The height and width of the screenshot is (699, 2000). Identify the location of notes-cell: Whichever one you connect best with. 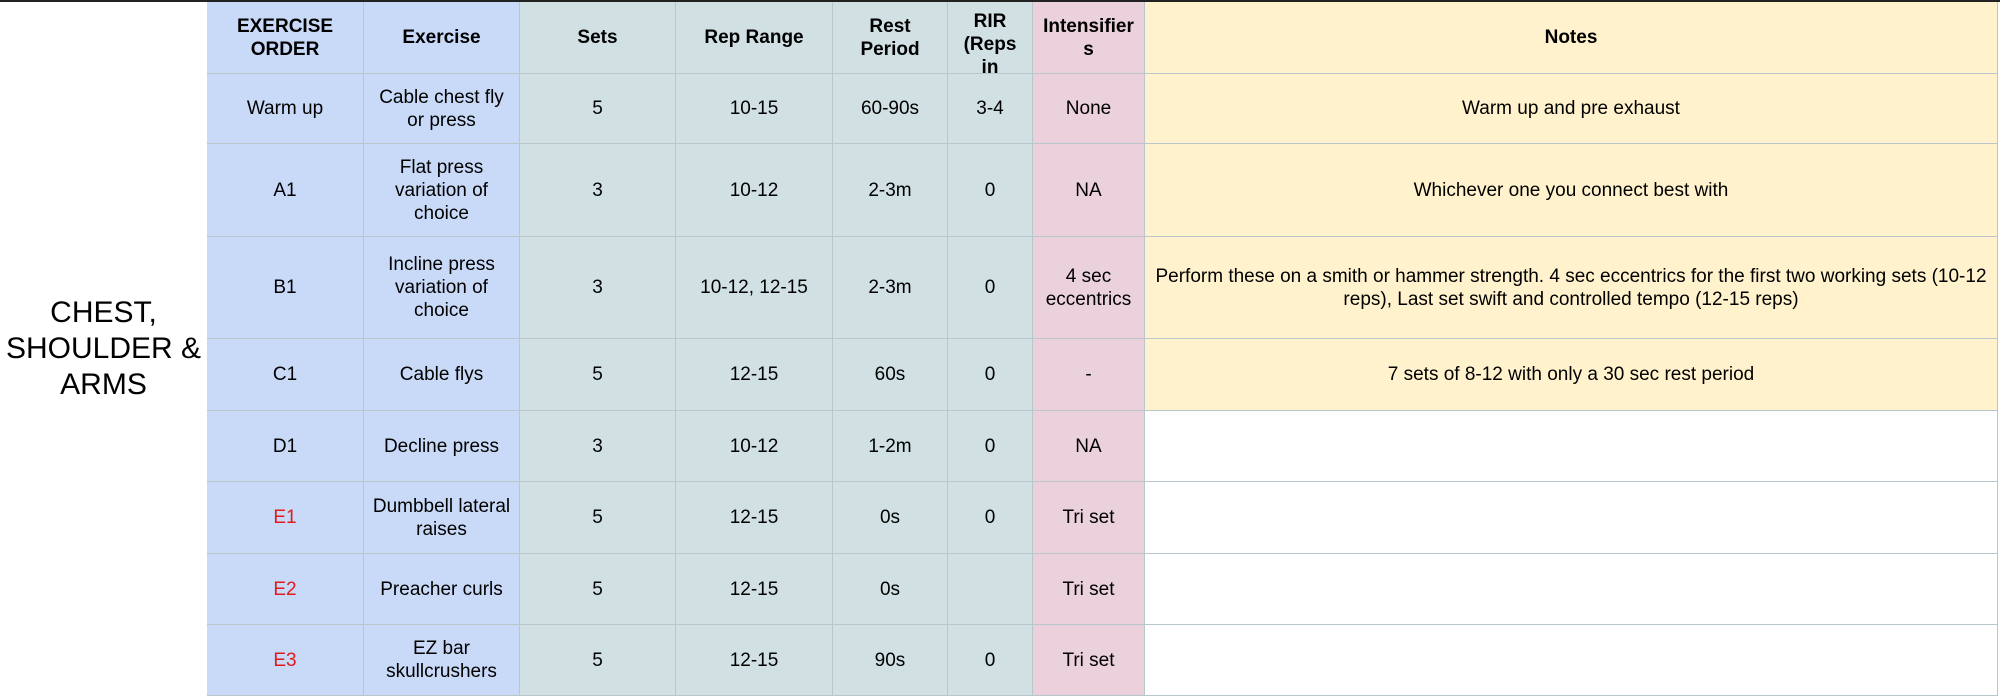
(1571, 190).